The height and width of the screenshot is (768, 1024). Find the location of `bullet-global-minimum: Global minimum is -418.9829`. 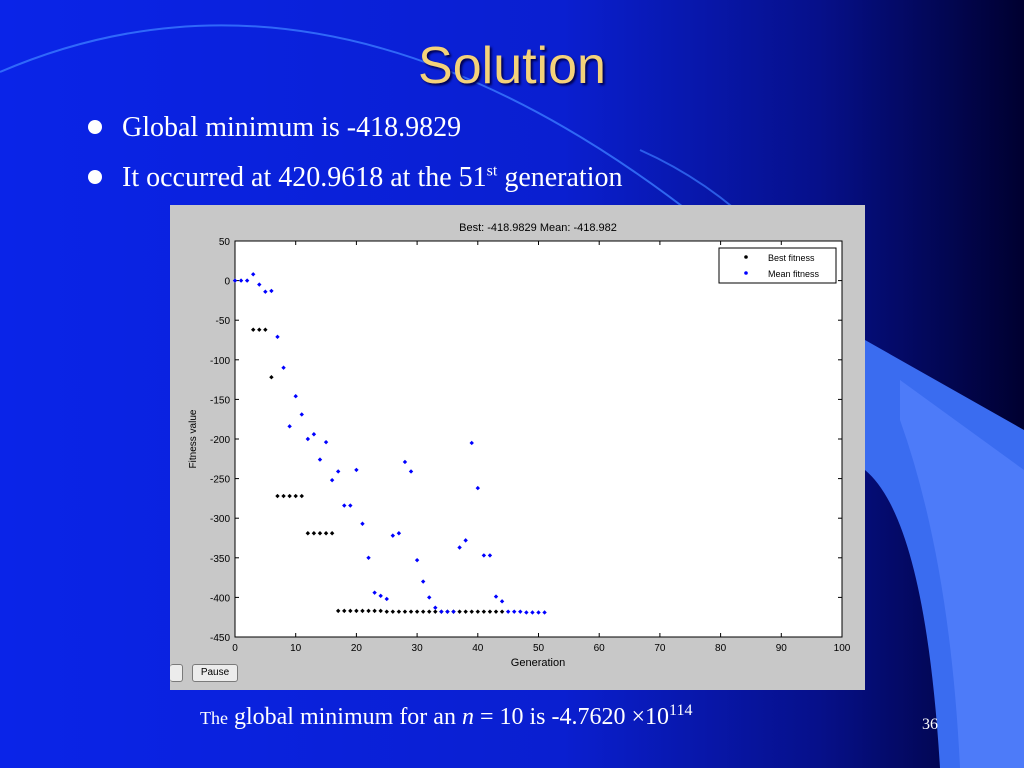

bullet-global-minimum: Global minimum is -418.9829 is located at coordinates (274, 128).